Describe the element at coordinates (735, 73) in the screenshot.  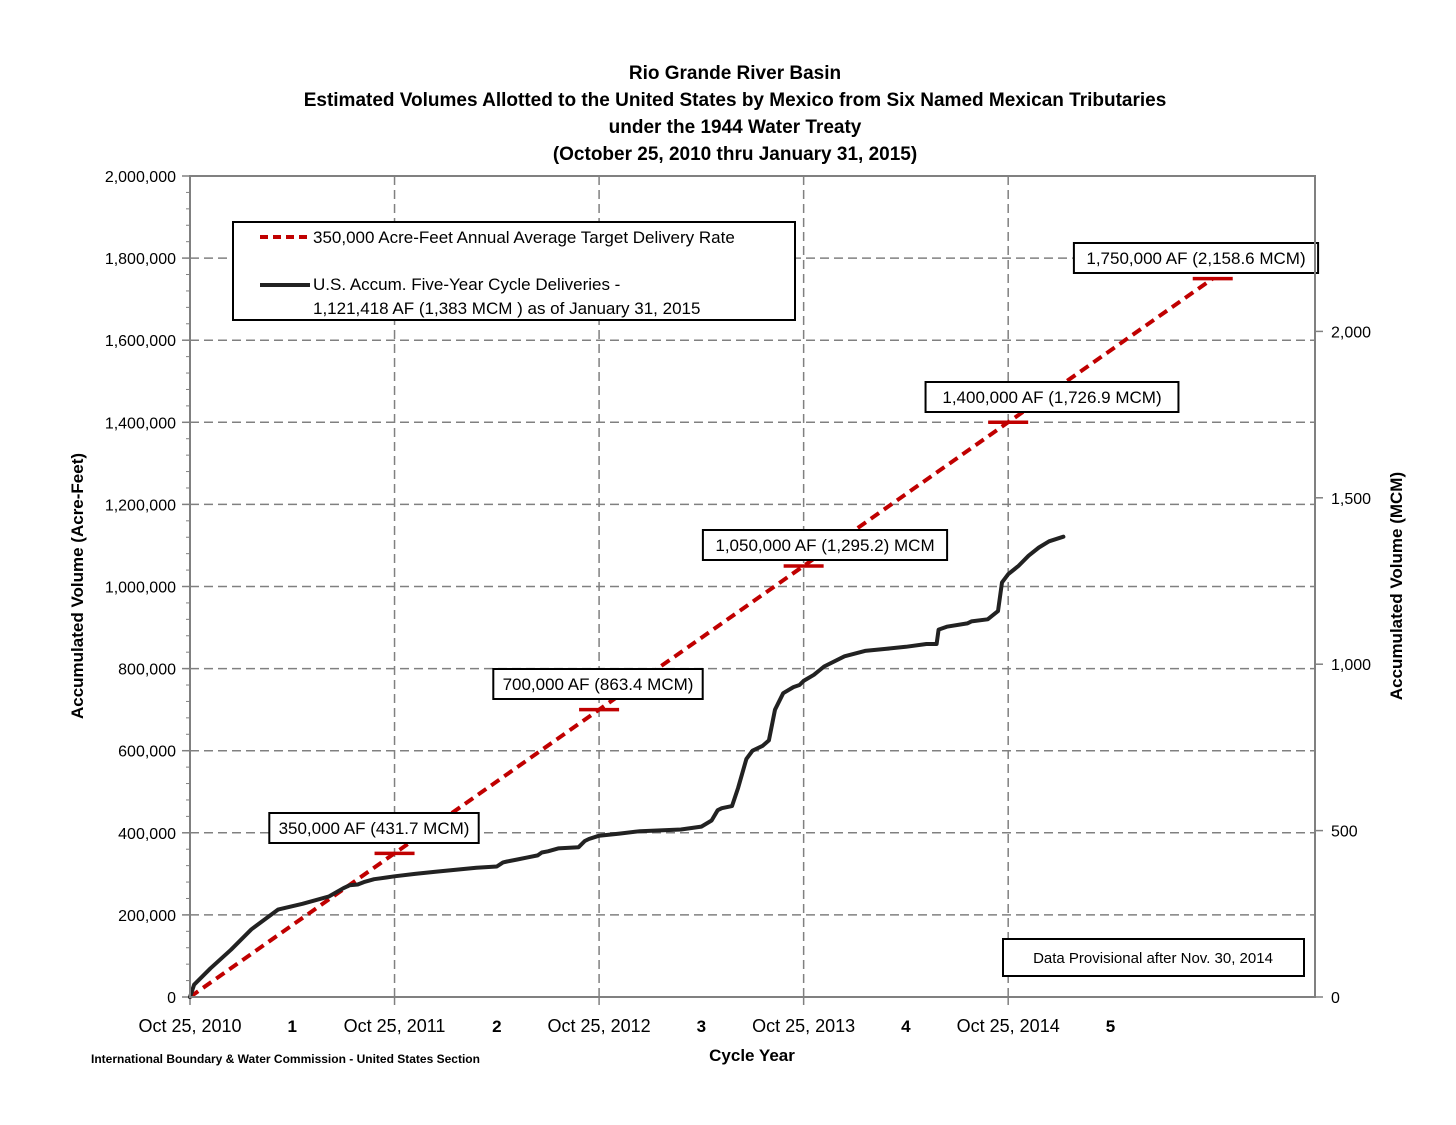
I see `title-line-1: Rio Grande River Basin` at that location.